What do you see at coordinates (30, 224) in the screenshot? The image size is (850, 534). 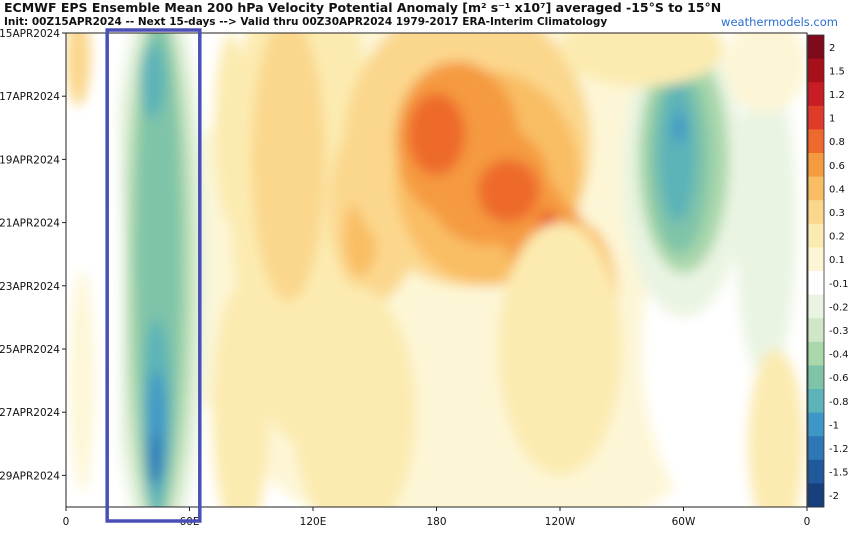 I see `y-tick-label: 21APR2024` at bounding box center [30, 224].